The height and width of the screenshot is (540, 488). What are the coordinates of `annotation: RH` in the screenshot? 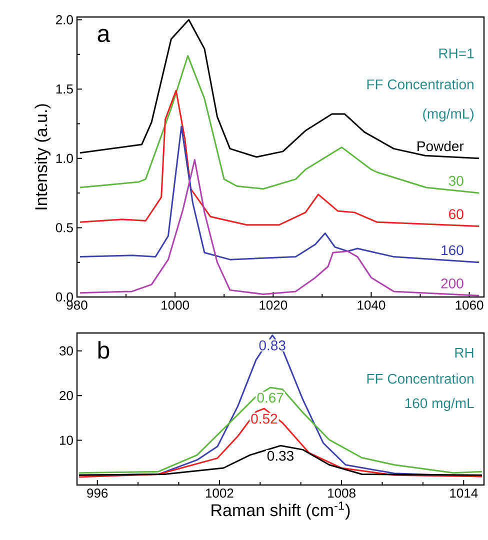 It's located at (464, 353).